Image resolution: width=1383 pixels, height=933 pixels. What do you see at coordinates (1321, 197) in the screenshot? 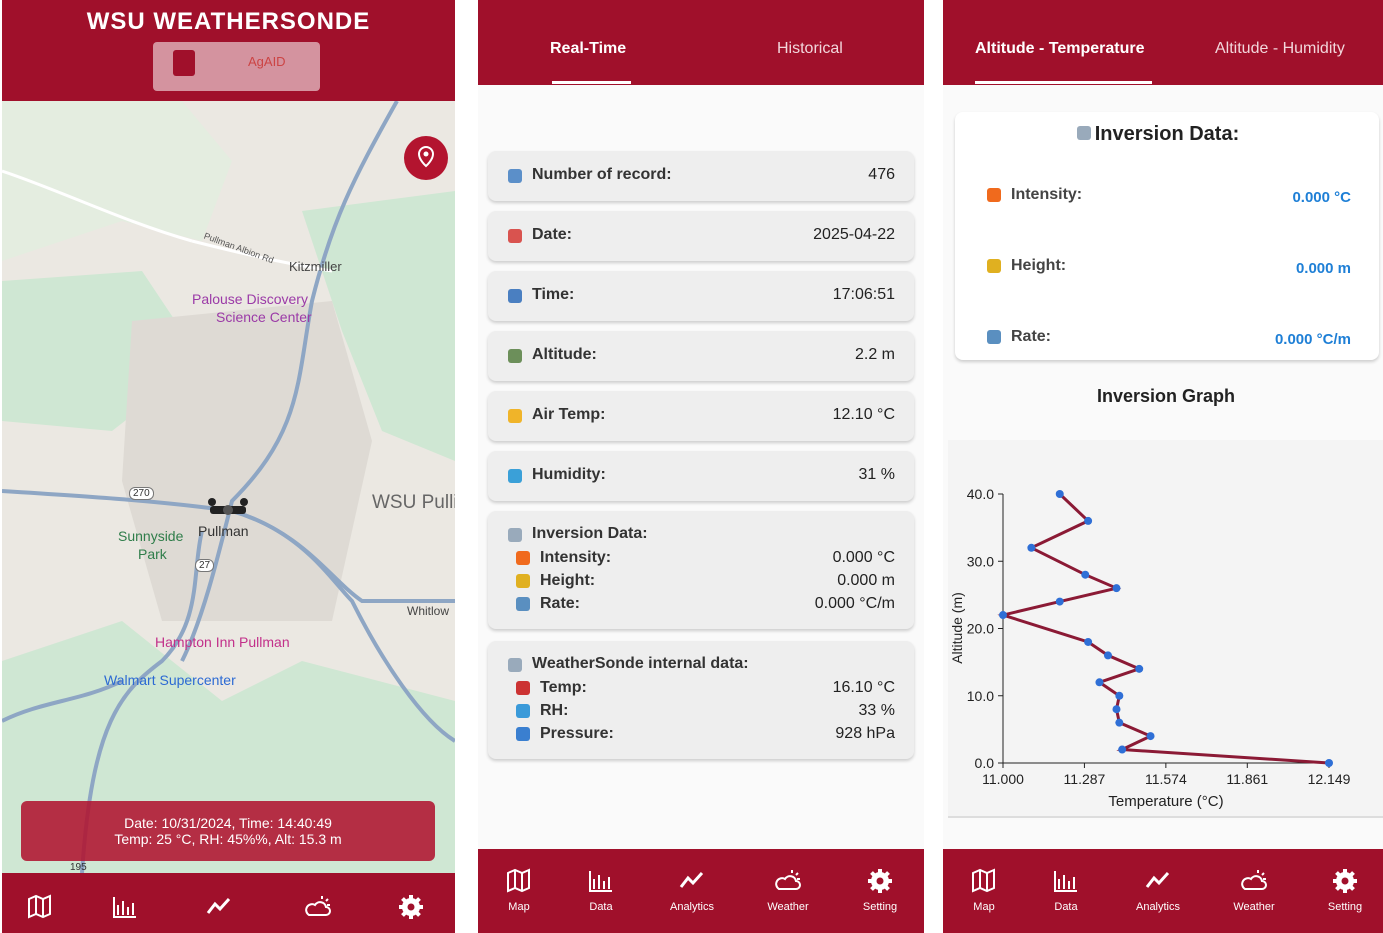
I see `item-value: 0.000 °C` at bounding box center [1321, 197].